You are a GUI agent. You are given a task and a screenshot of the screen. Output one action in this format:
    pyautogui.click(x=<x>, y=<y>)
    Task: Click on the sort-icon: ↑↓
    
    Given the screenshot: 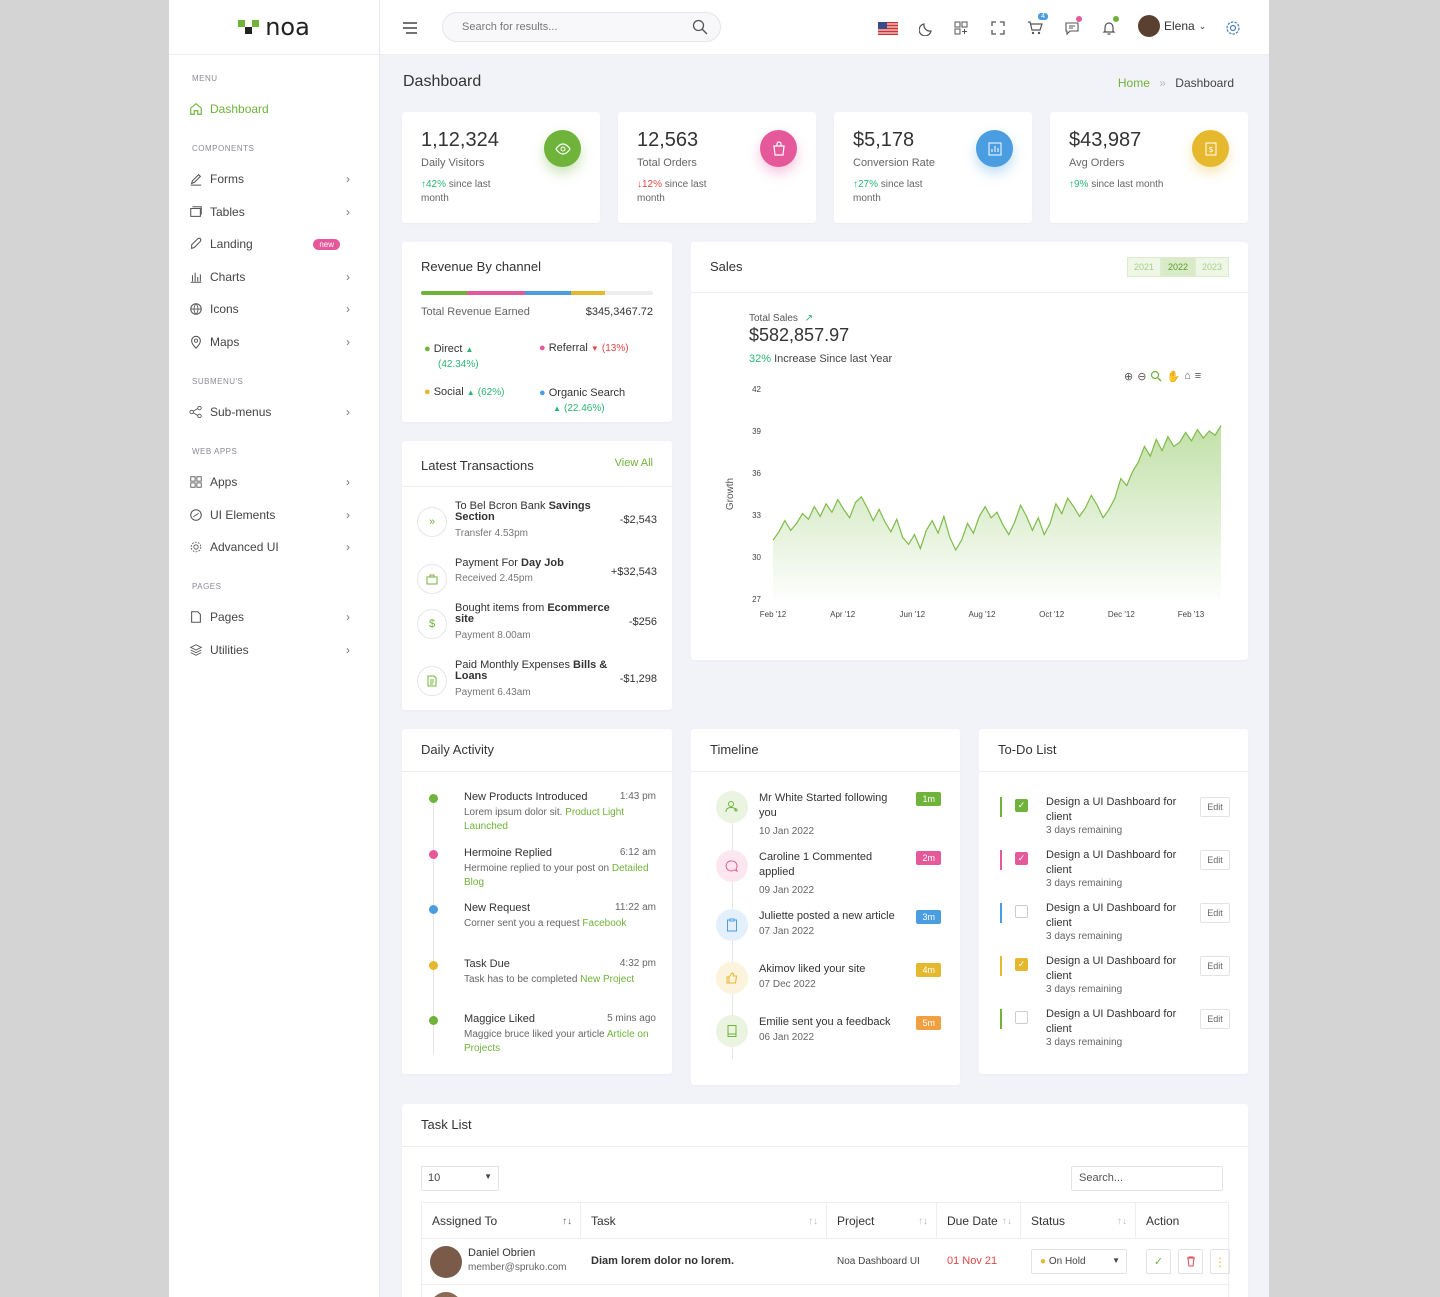 What is the action you would take?
    pyautogui.click(x=1122, y=1221)
    